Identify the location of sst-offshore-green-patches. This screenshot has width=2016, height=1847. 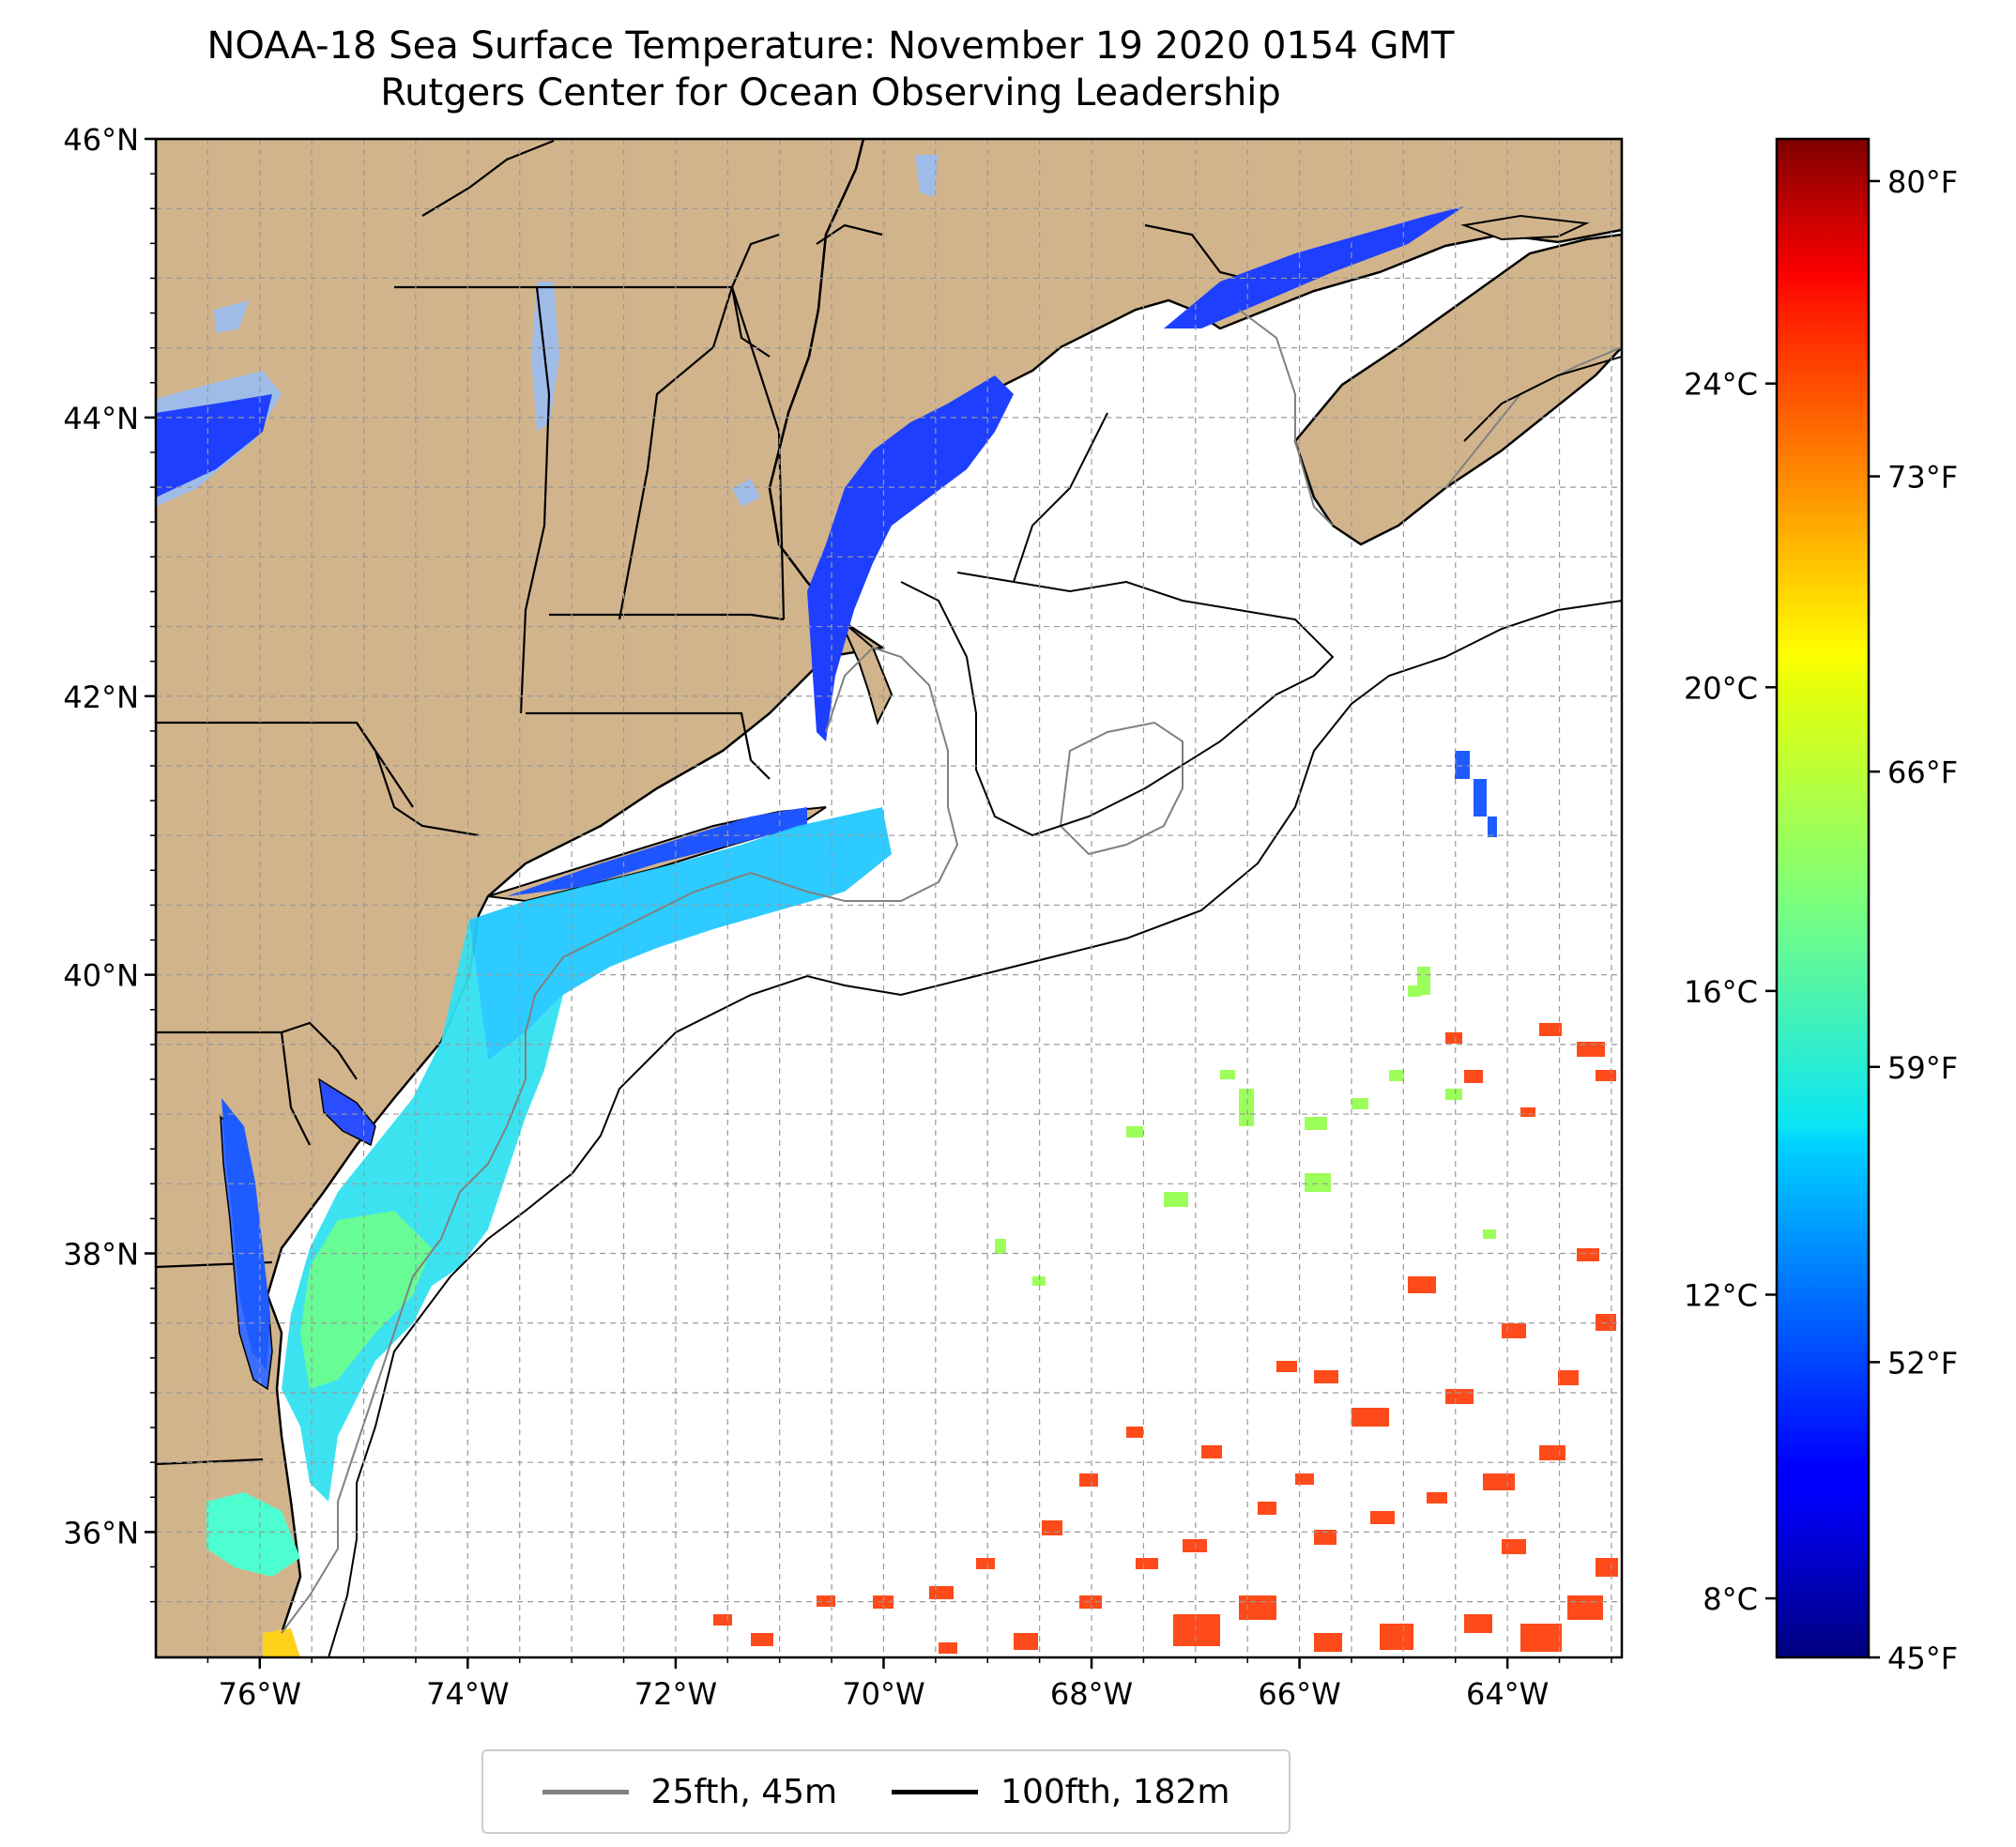
(1245, 1127).